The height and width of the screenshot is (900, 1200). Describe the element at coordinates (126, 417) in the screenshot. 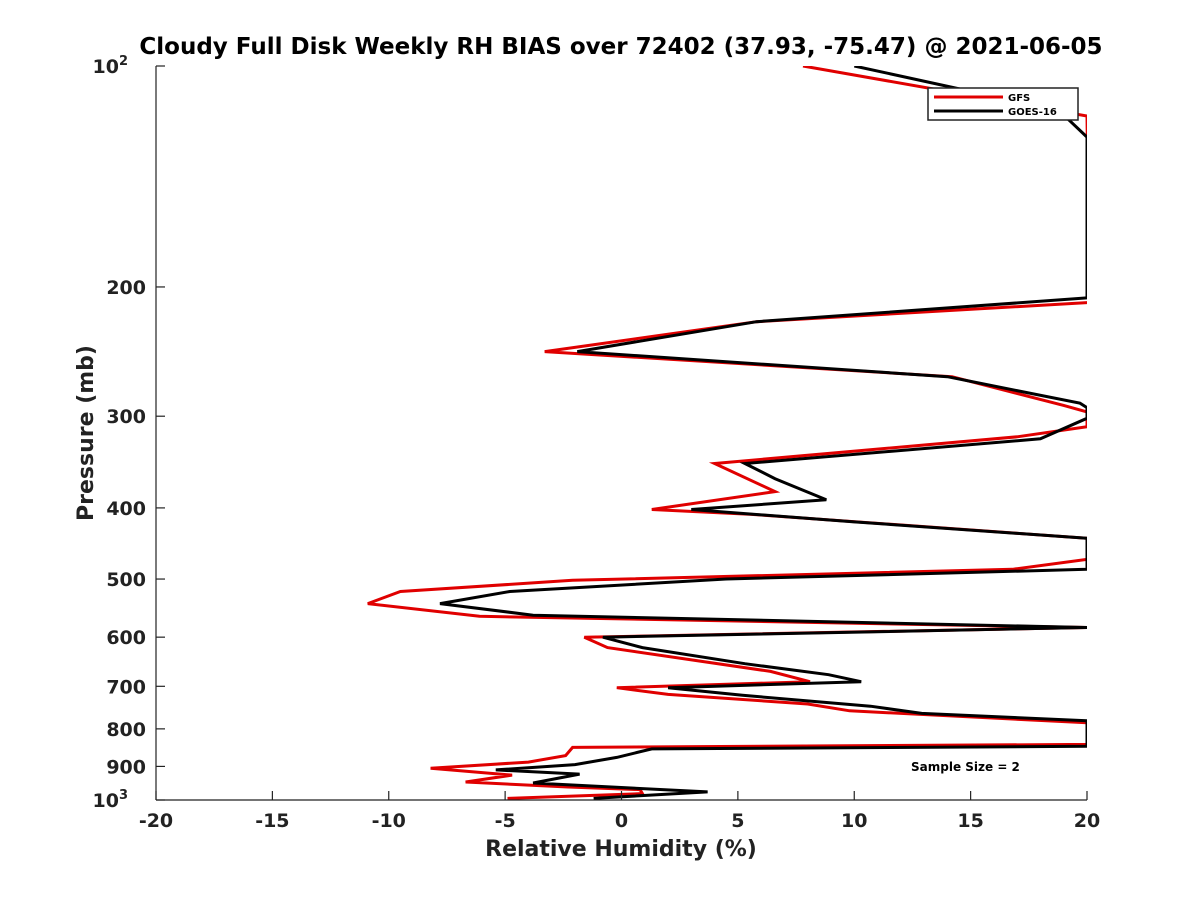

I see `y-tick-label: 300` at that location.